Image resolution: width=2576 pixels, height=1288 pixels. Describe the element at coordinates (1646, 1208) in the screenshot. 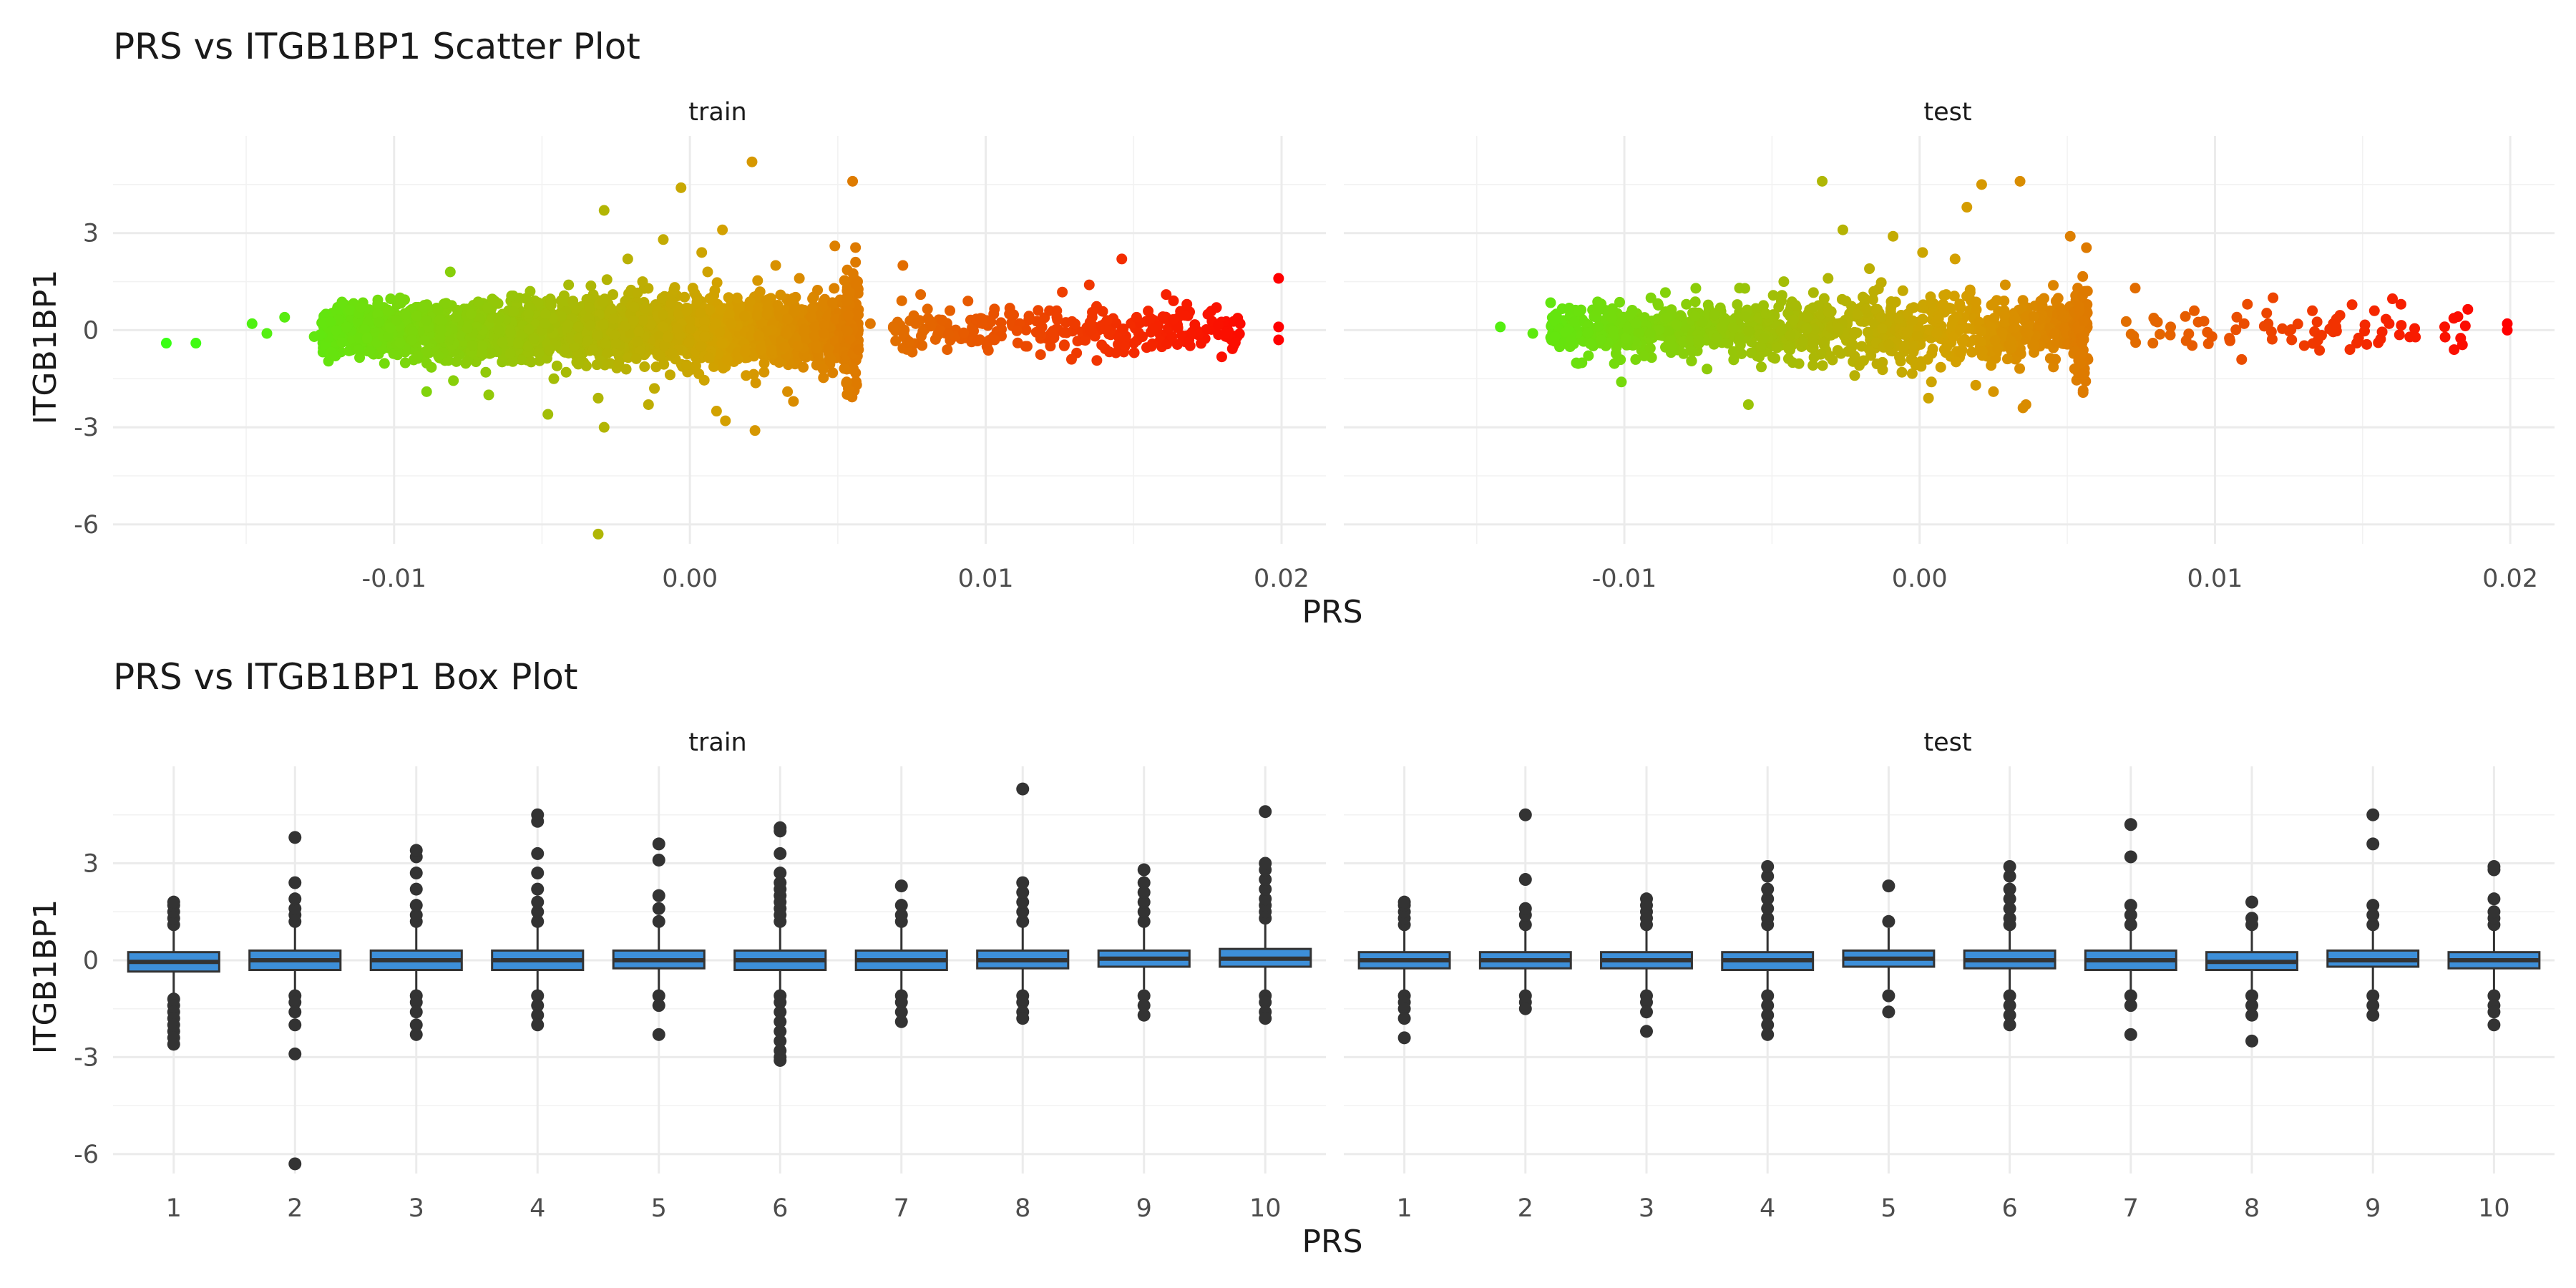

I see `box-x-tick-label: 3` at that location.